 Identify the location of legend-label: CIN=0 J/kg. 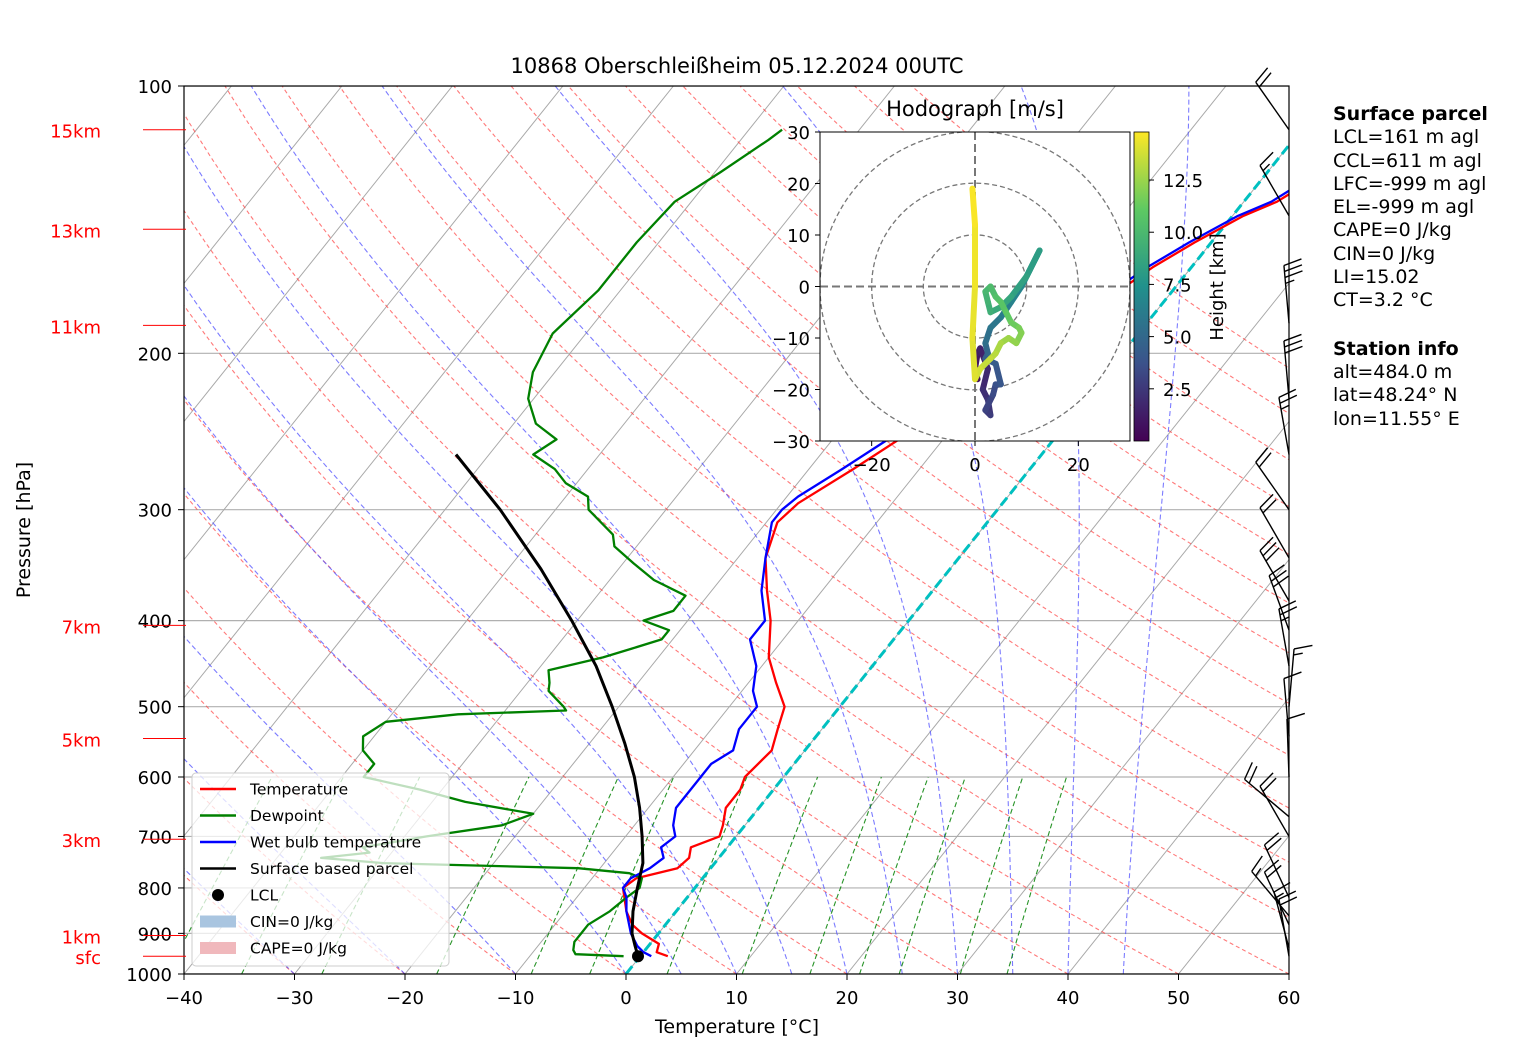
(291, 922).